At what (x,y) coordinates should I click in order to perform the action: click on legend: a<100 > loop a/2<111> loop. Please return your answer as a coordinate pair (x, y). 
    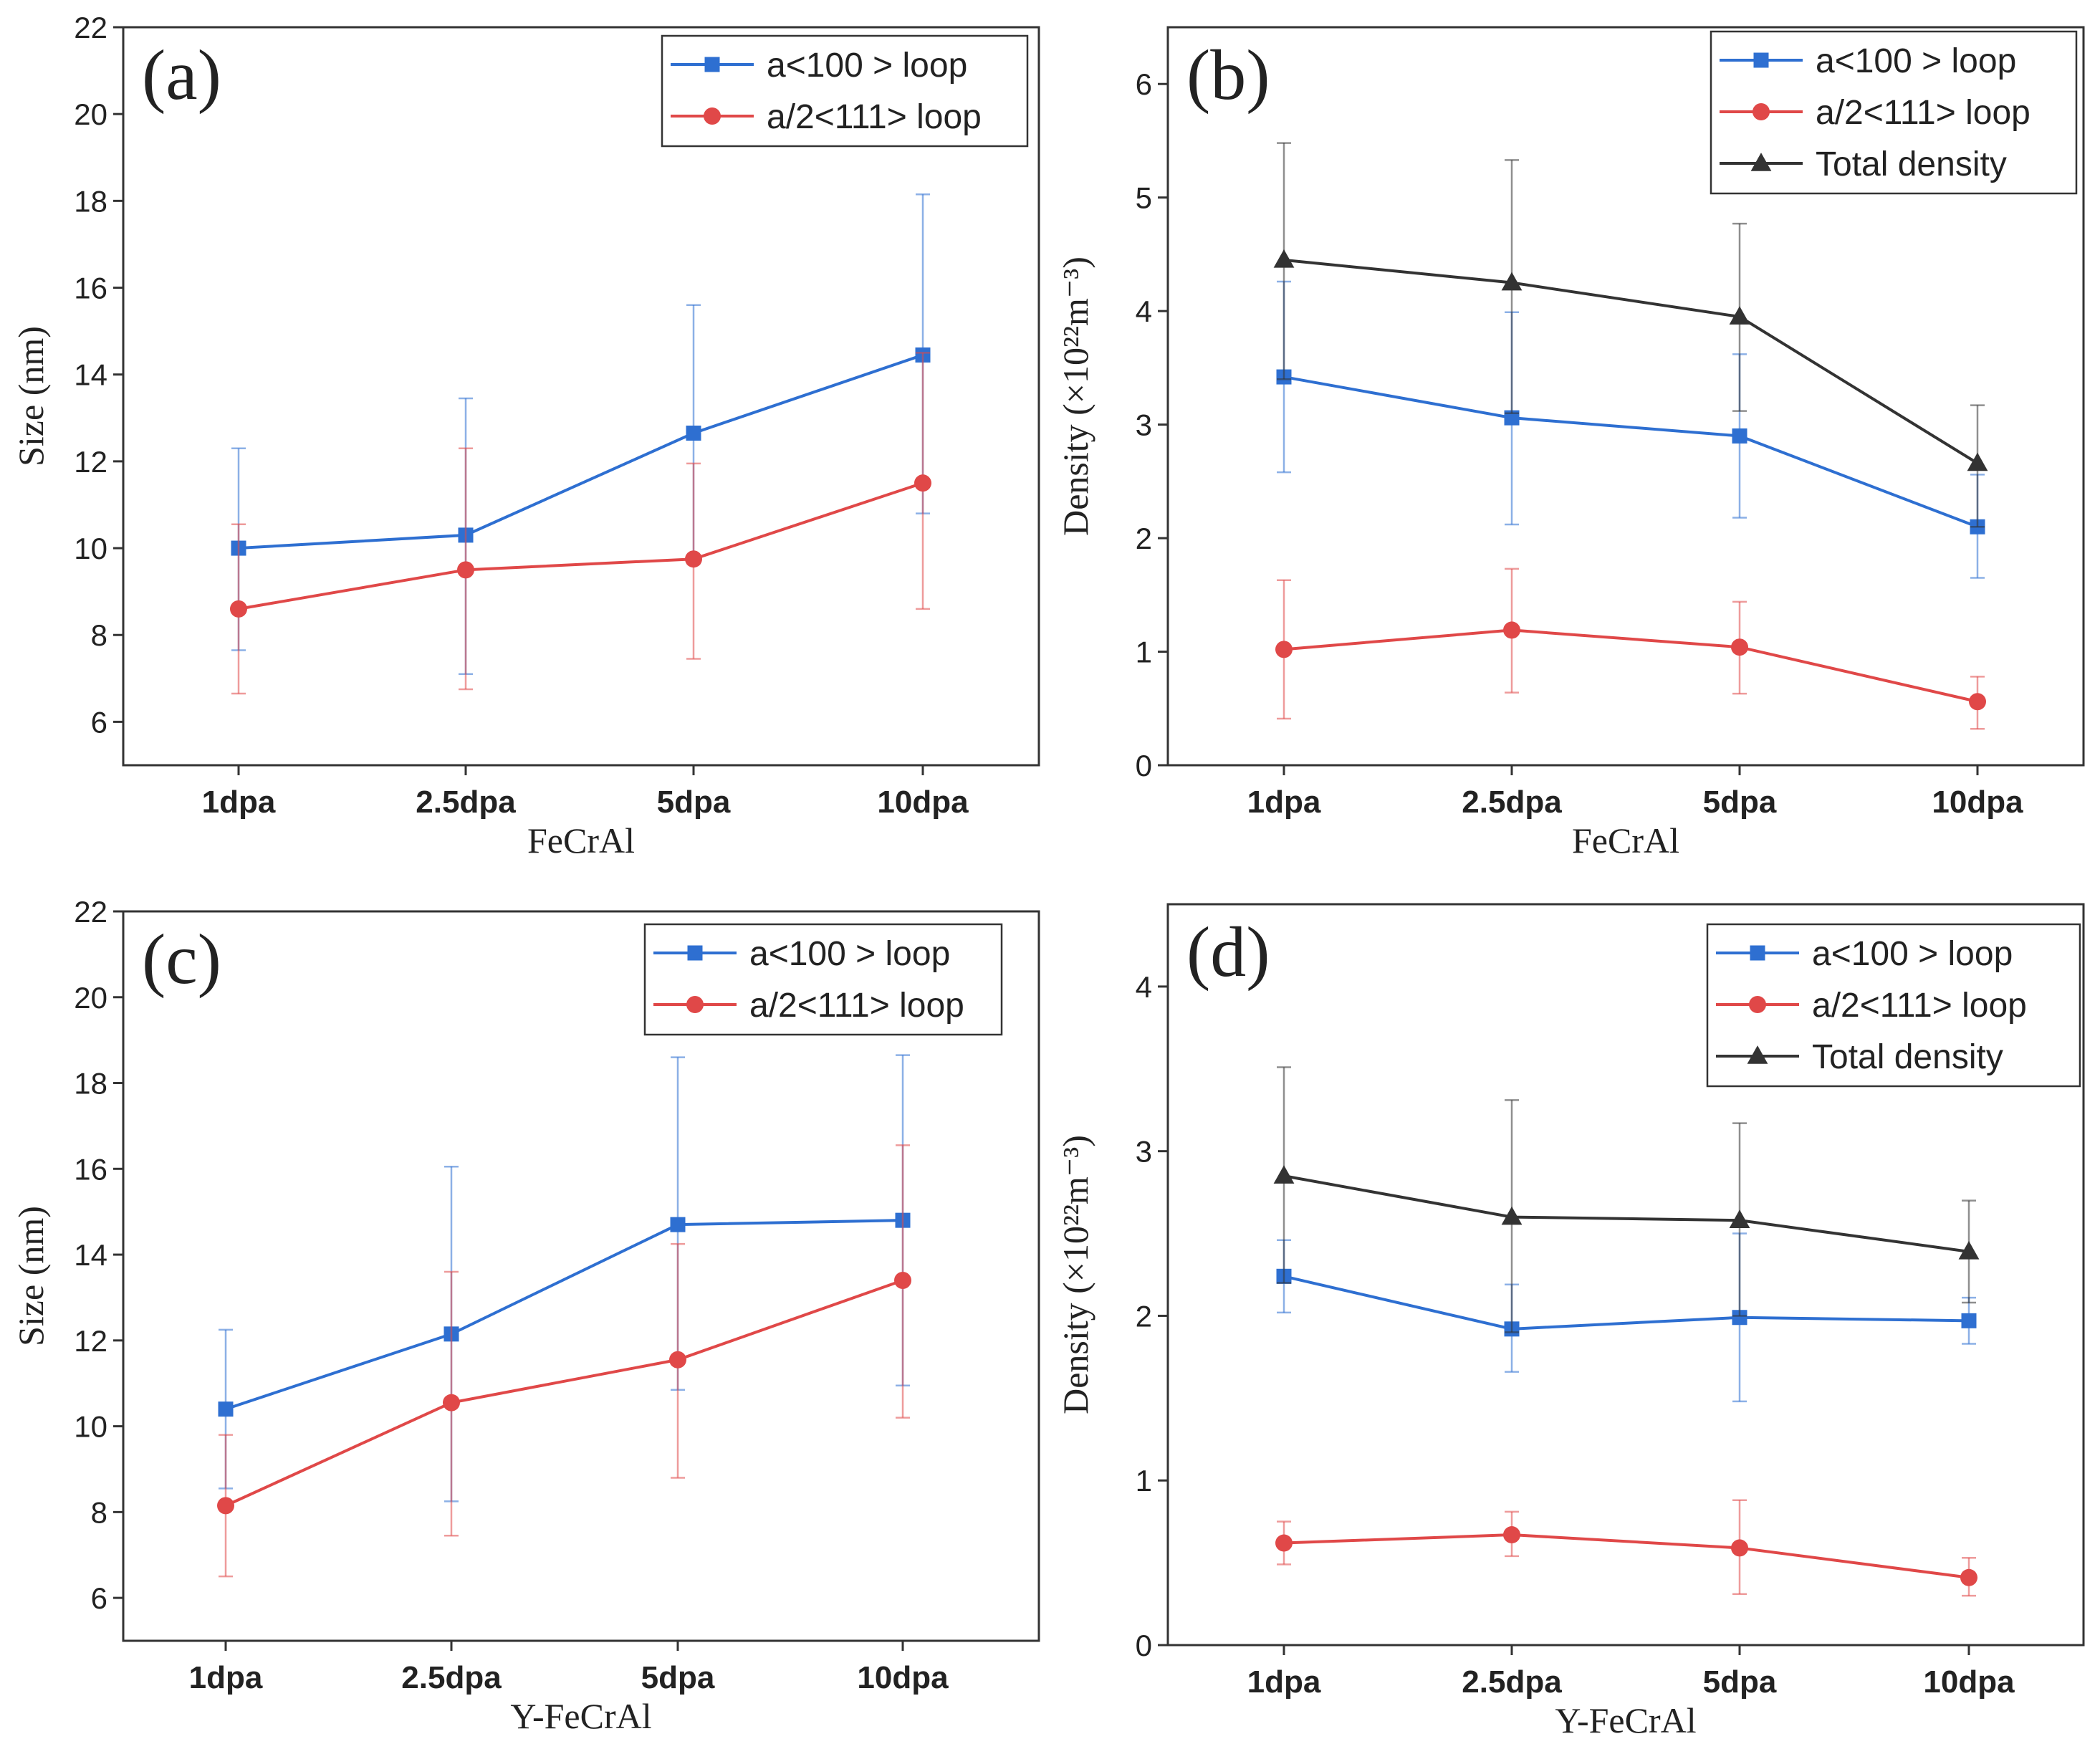
    Looking at the image, I should click on (845, 91).